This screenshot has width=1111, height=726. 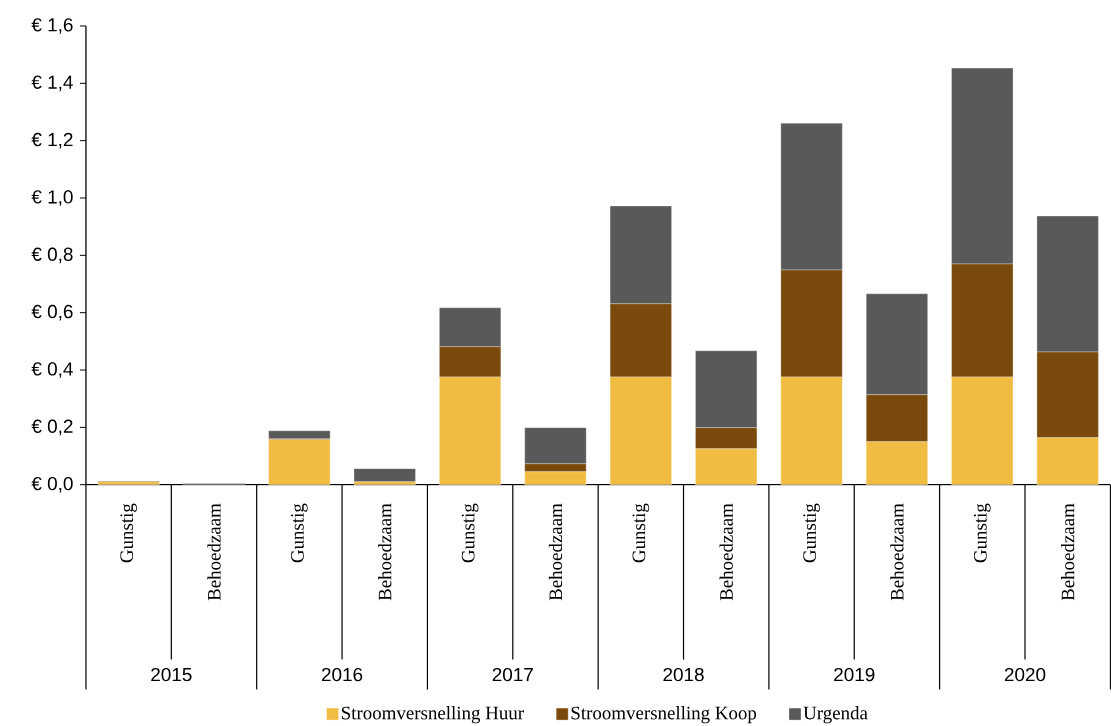 What do you see at coordinates (52, 198) in the screenshot?
I see `y-tick-label: € 1,0` at bounding box center [52, 198].